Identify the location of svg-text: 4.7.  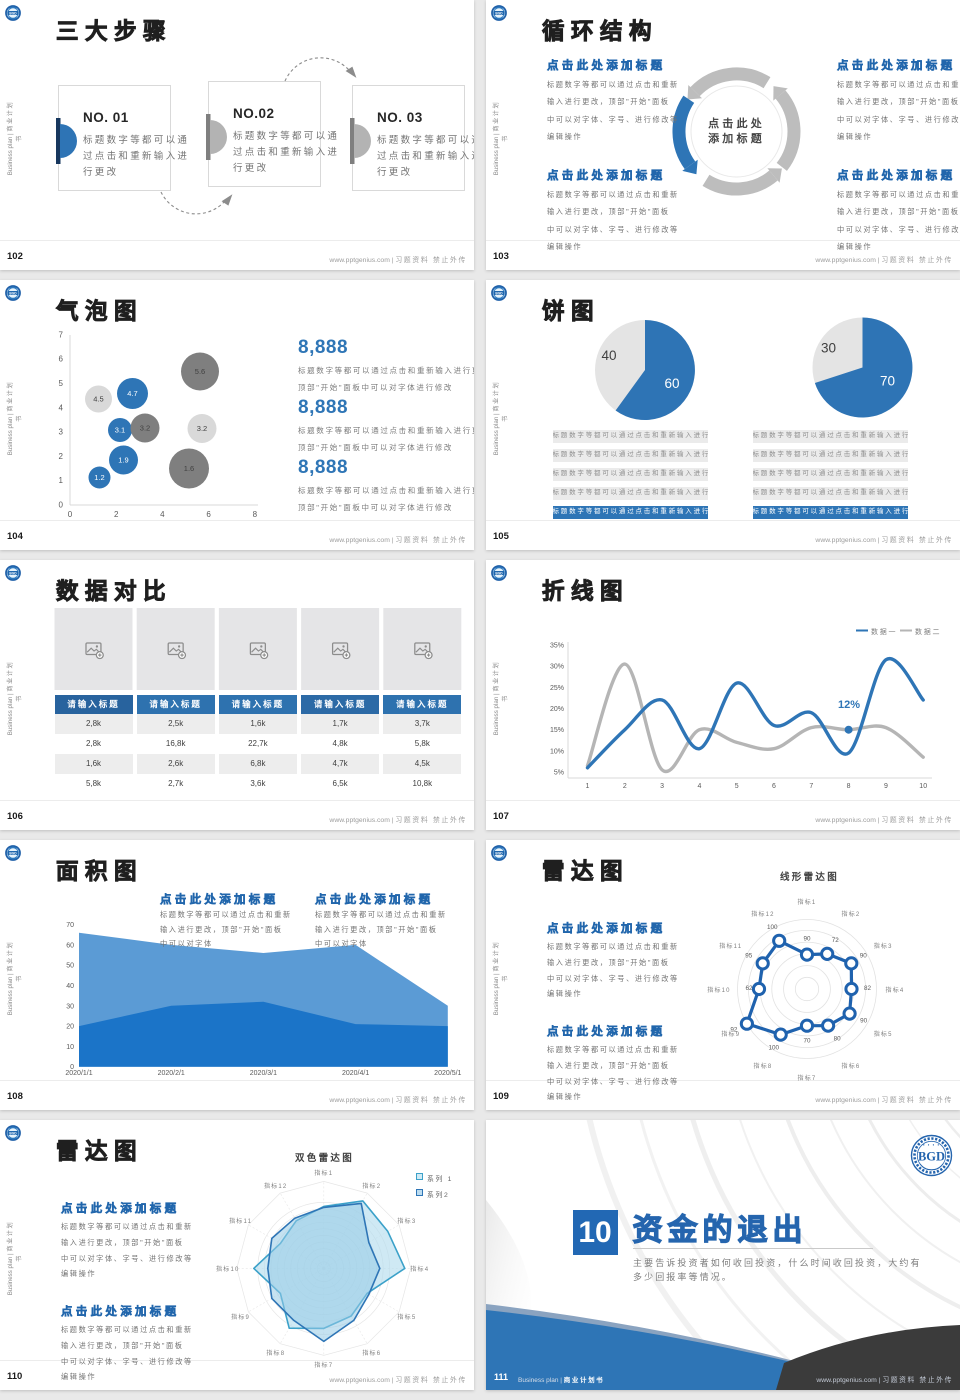
(132, 393).